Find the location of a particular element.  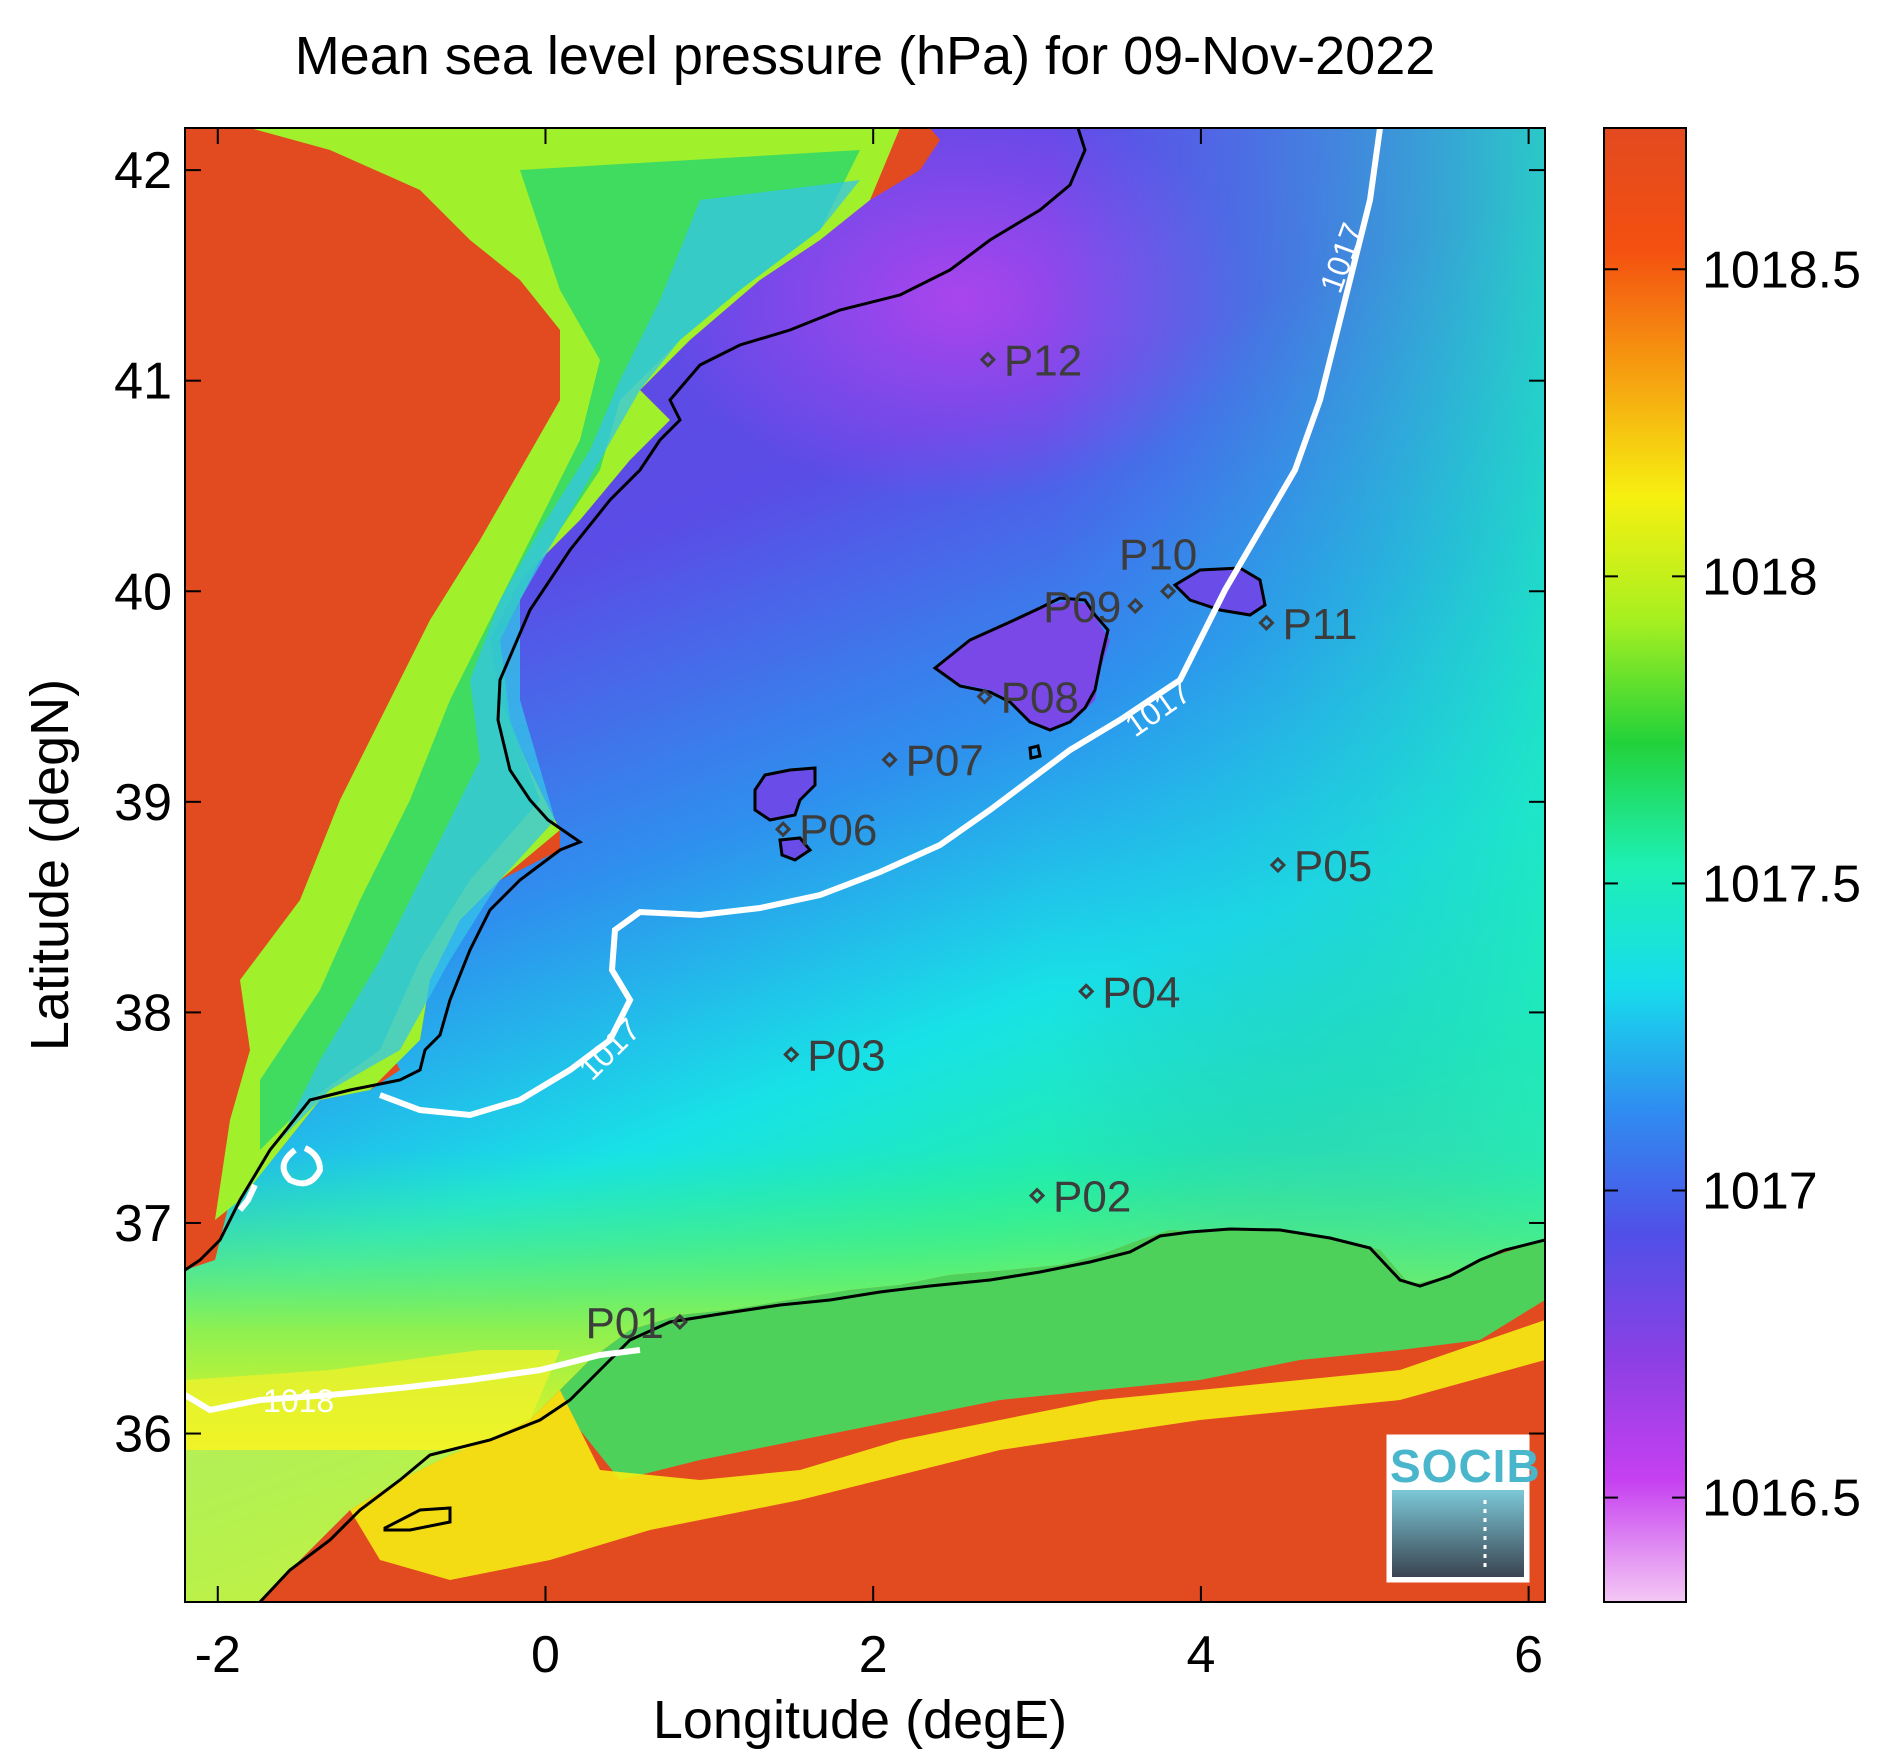

station-marker: P08 is located at coordinates (1027, 698).